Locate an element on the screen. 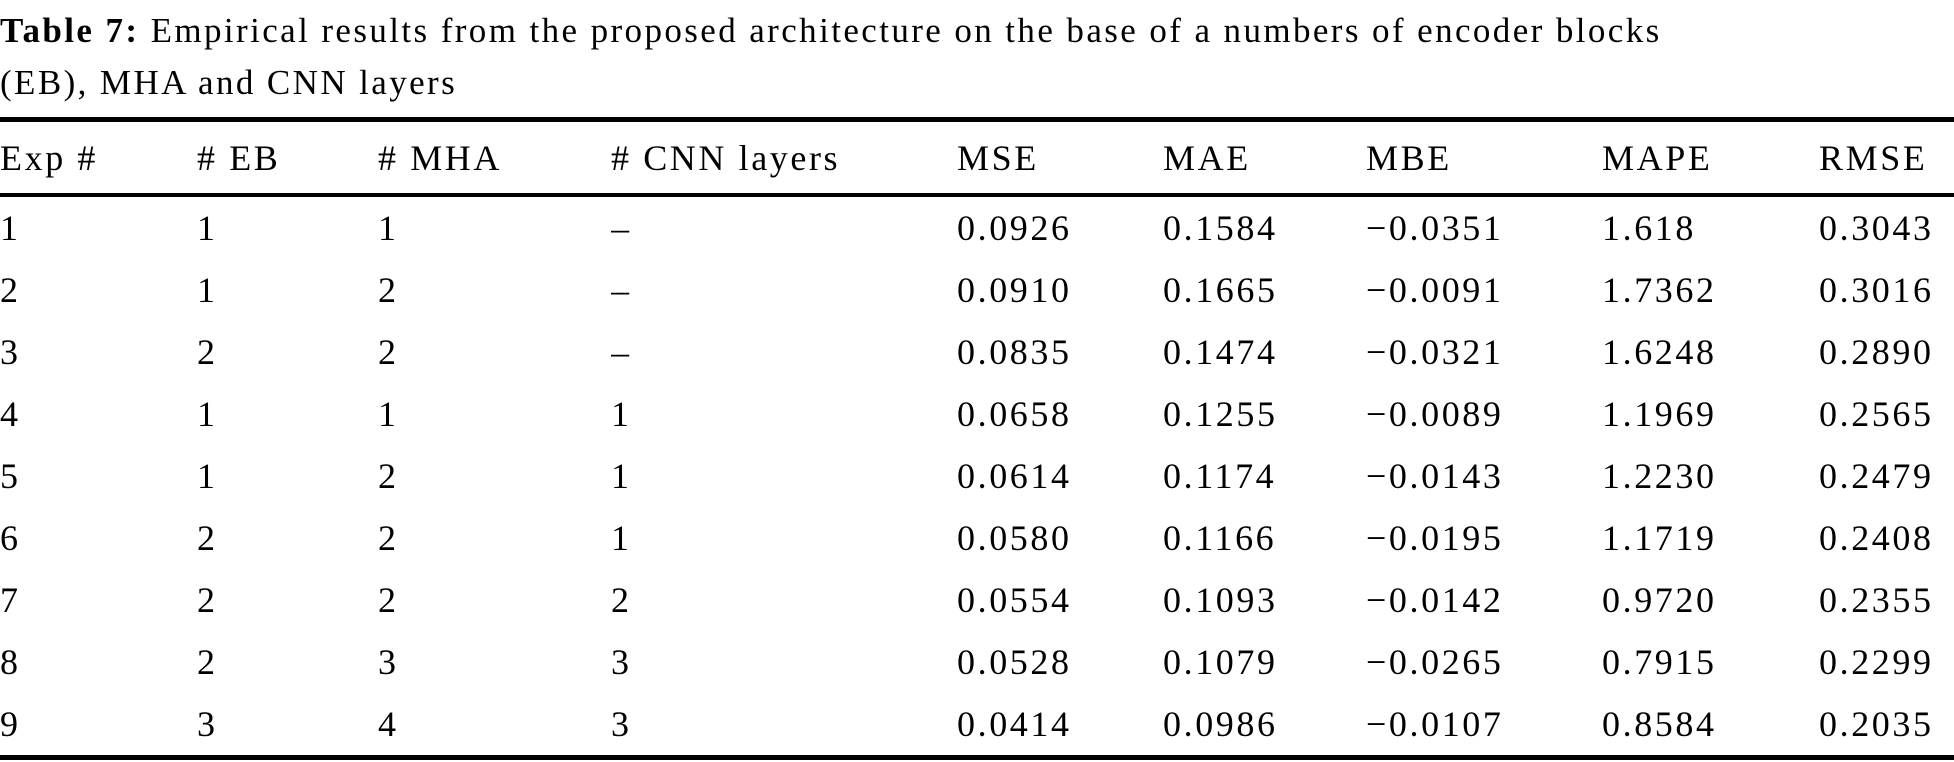 This screenshot has height=762, width=1954. table-row: 9 3 4 3 0.0414 0.0986 −0.0107 0.8584 0.2035 is located at coordinates (977, 725).